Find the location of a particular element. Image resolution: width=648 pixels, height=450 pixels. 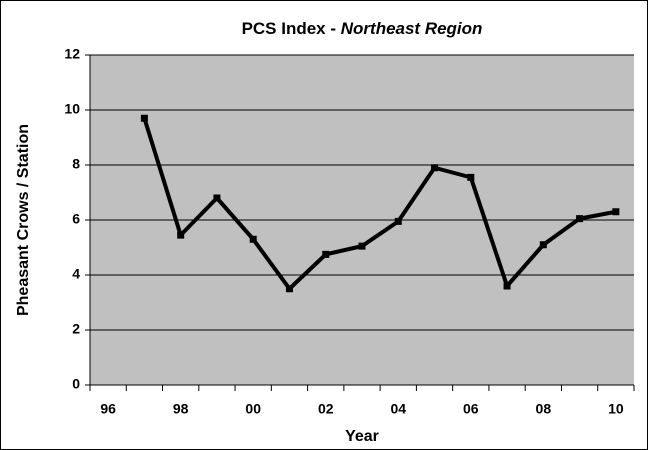

y-axis-label: Pheasant Crows / Station is located at coordinates (23, 220).